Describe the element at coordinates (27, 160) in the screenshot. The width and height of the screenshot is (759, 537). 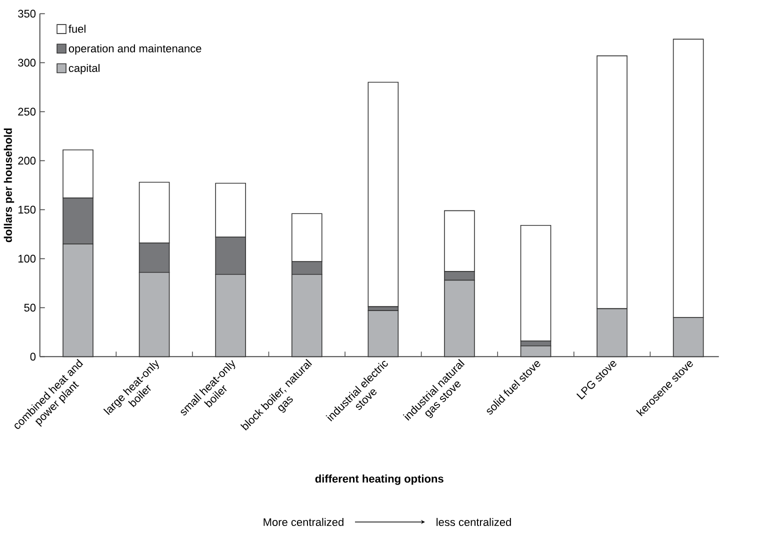
I see `y-tick-label: 200` at that location.